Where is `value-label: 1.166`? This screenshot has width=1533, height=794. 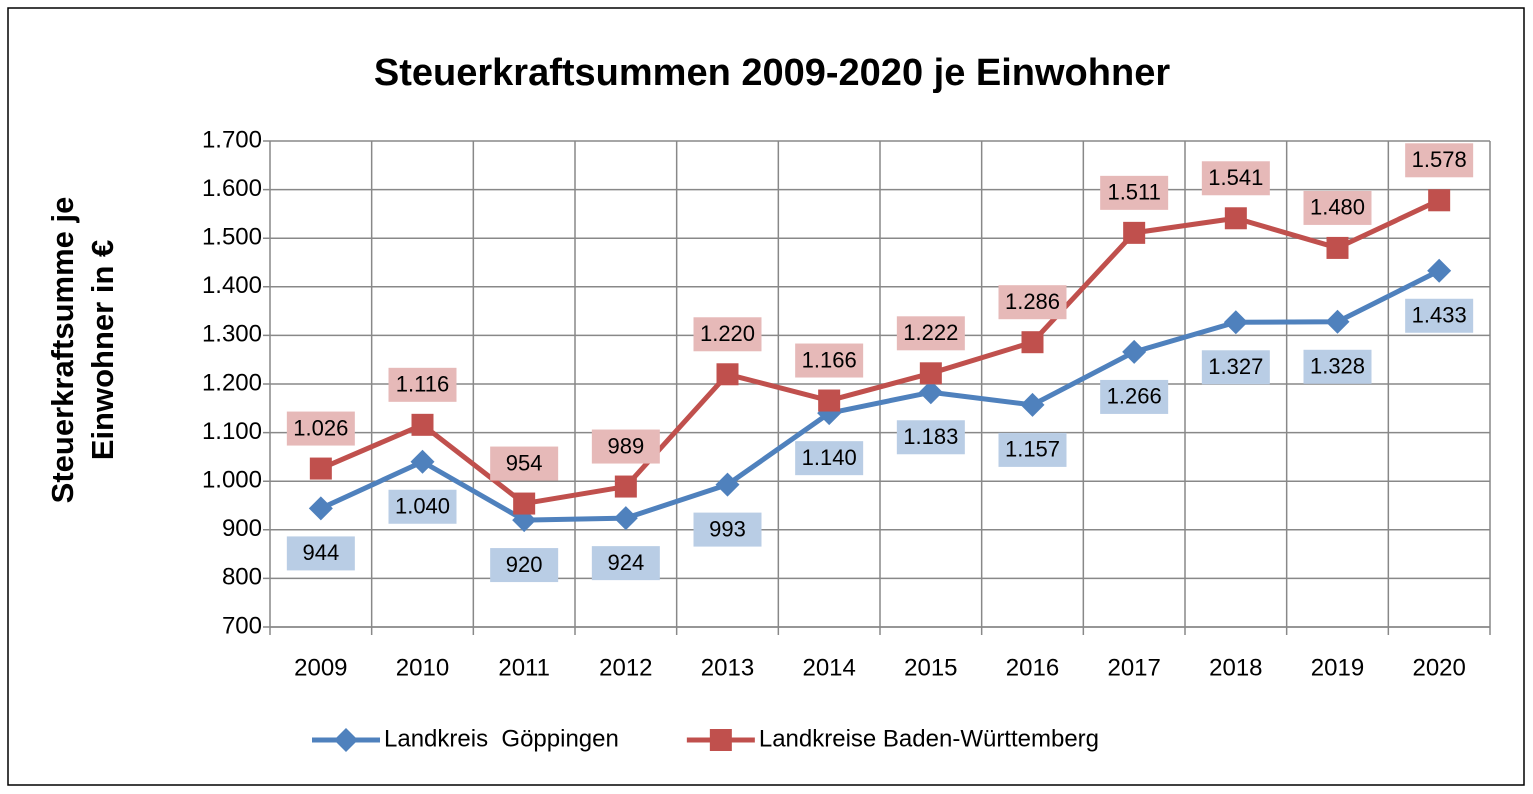
value-label: 1.166 is located at coordinates (829, 359).